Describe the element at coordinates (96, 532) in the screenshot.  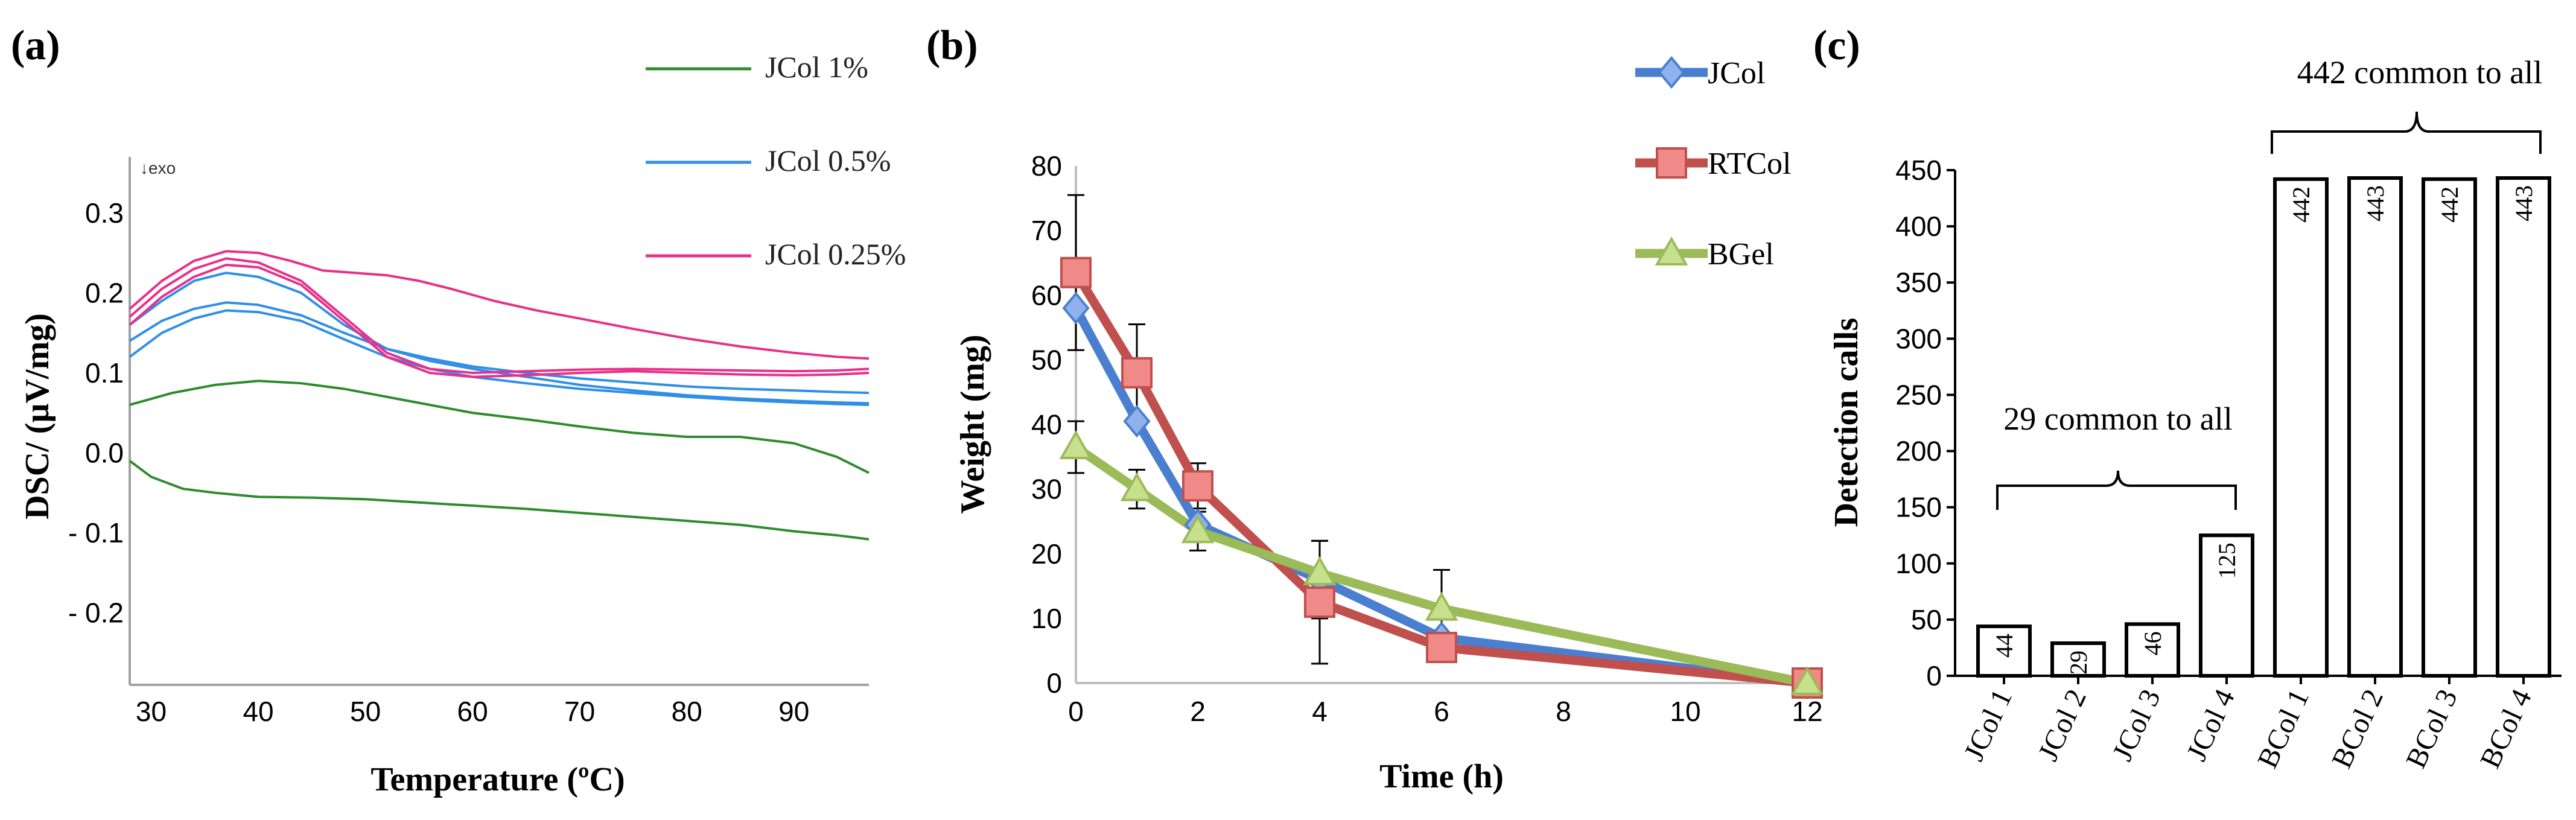
I see `dsc-y-tick-label: - 0.1` at that location.